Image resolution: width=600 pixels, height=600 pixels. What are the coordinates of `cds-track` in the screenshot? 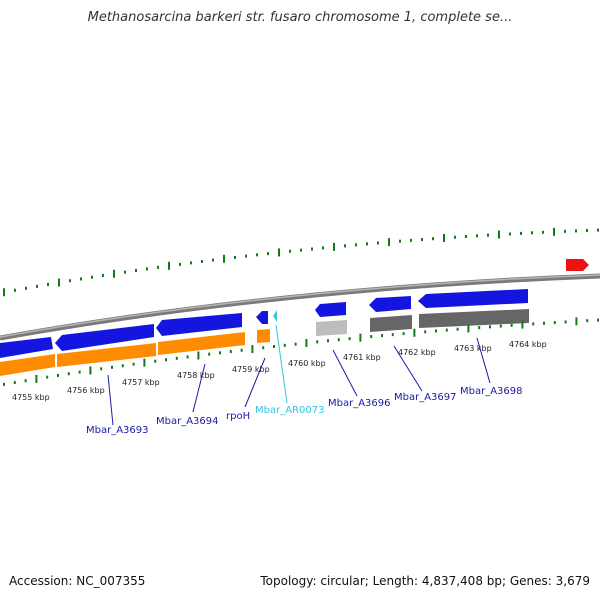 It's located at (135, 352).